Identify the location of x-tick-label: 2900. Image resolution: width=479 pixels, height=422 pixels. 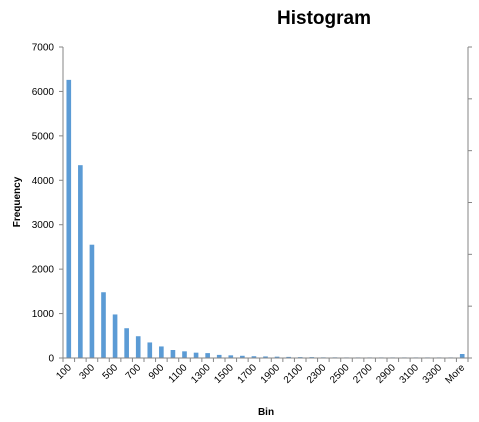
(386, 374).